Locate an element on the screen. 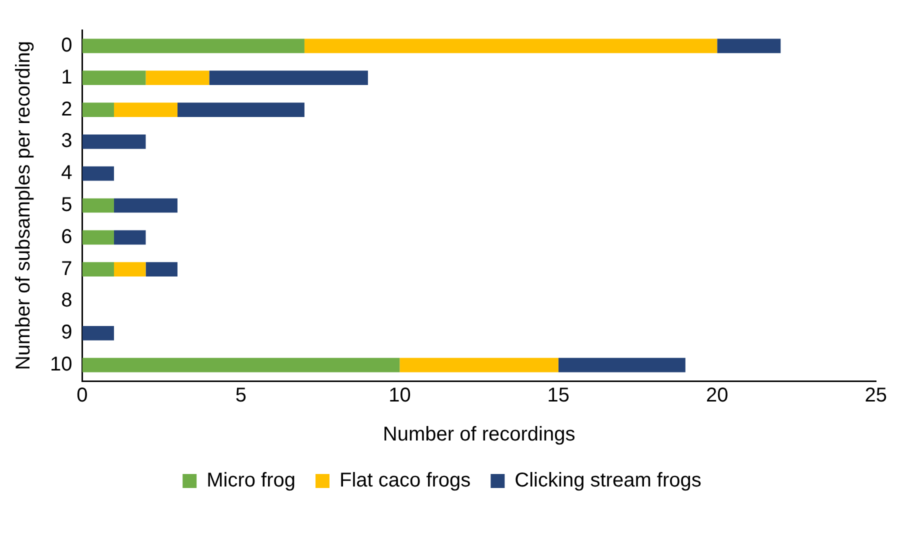  legend-label: Flat caco frogs is located at coordinates (405, 481).